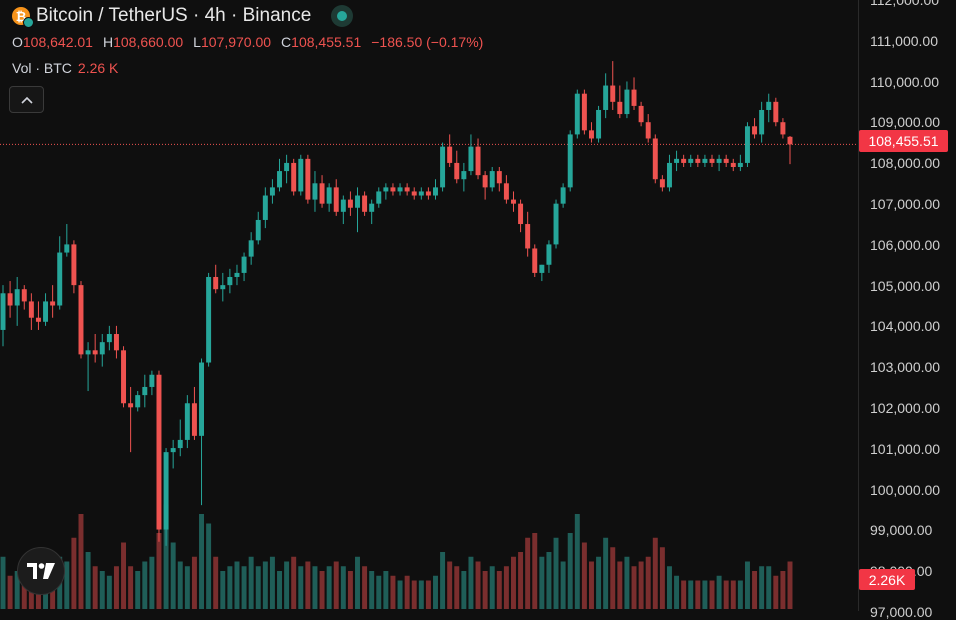 The height and width of the screenshot is (620, 956). Describe the element at coordinates (41, 571) in the screenshot. I see `tradingview-logo-icon` at that location.